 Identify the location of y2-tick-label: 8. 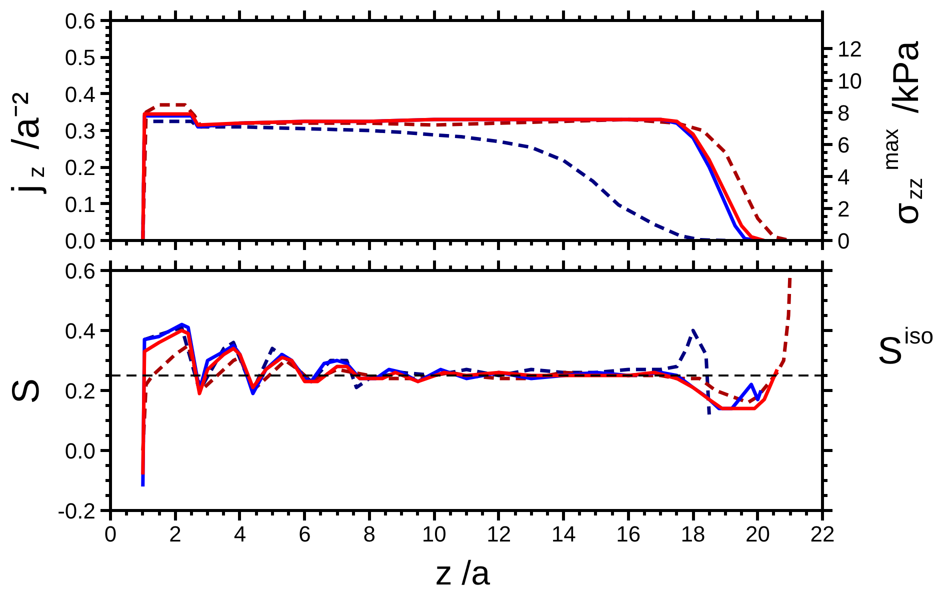
(844, 113).